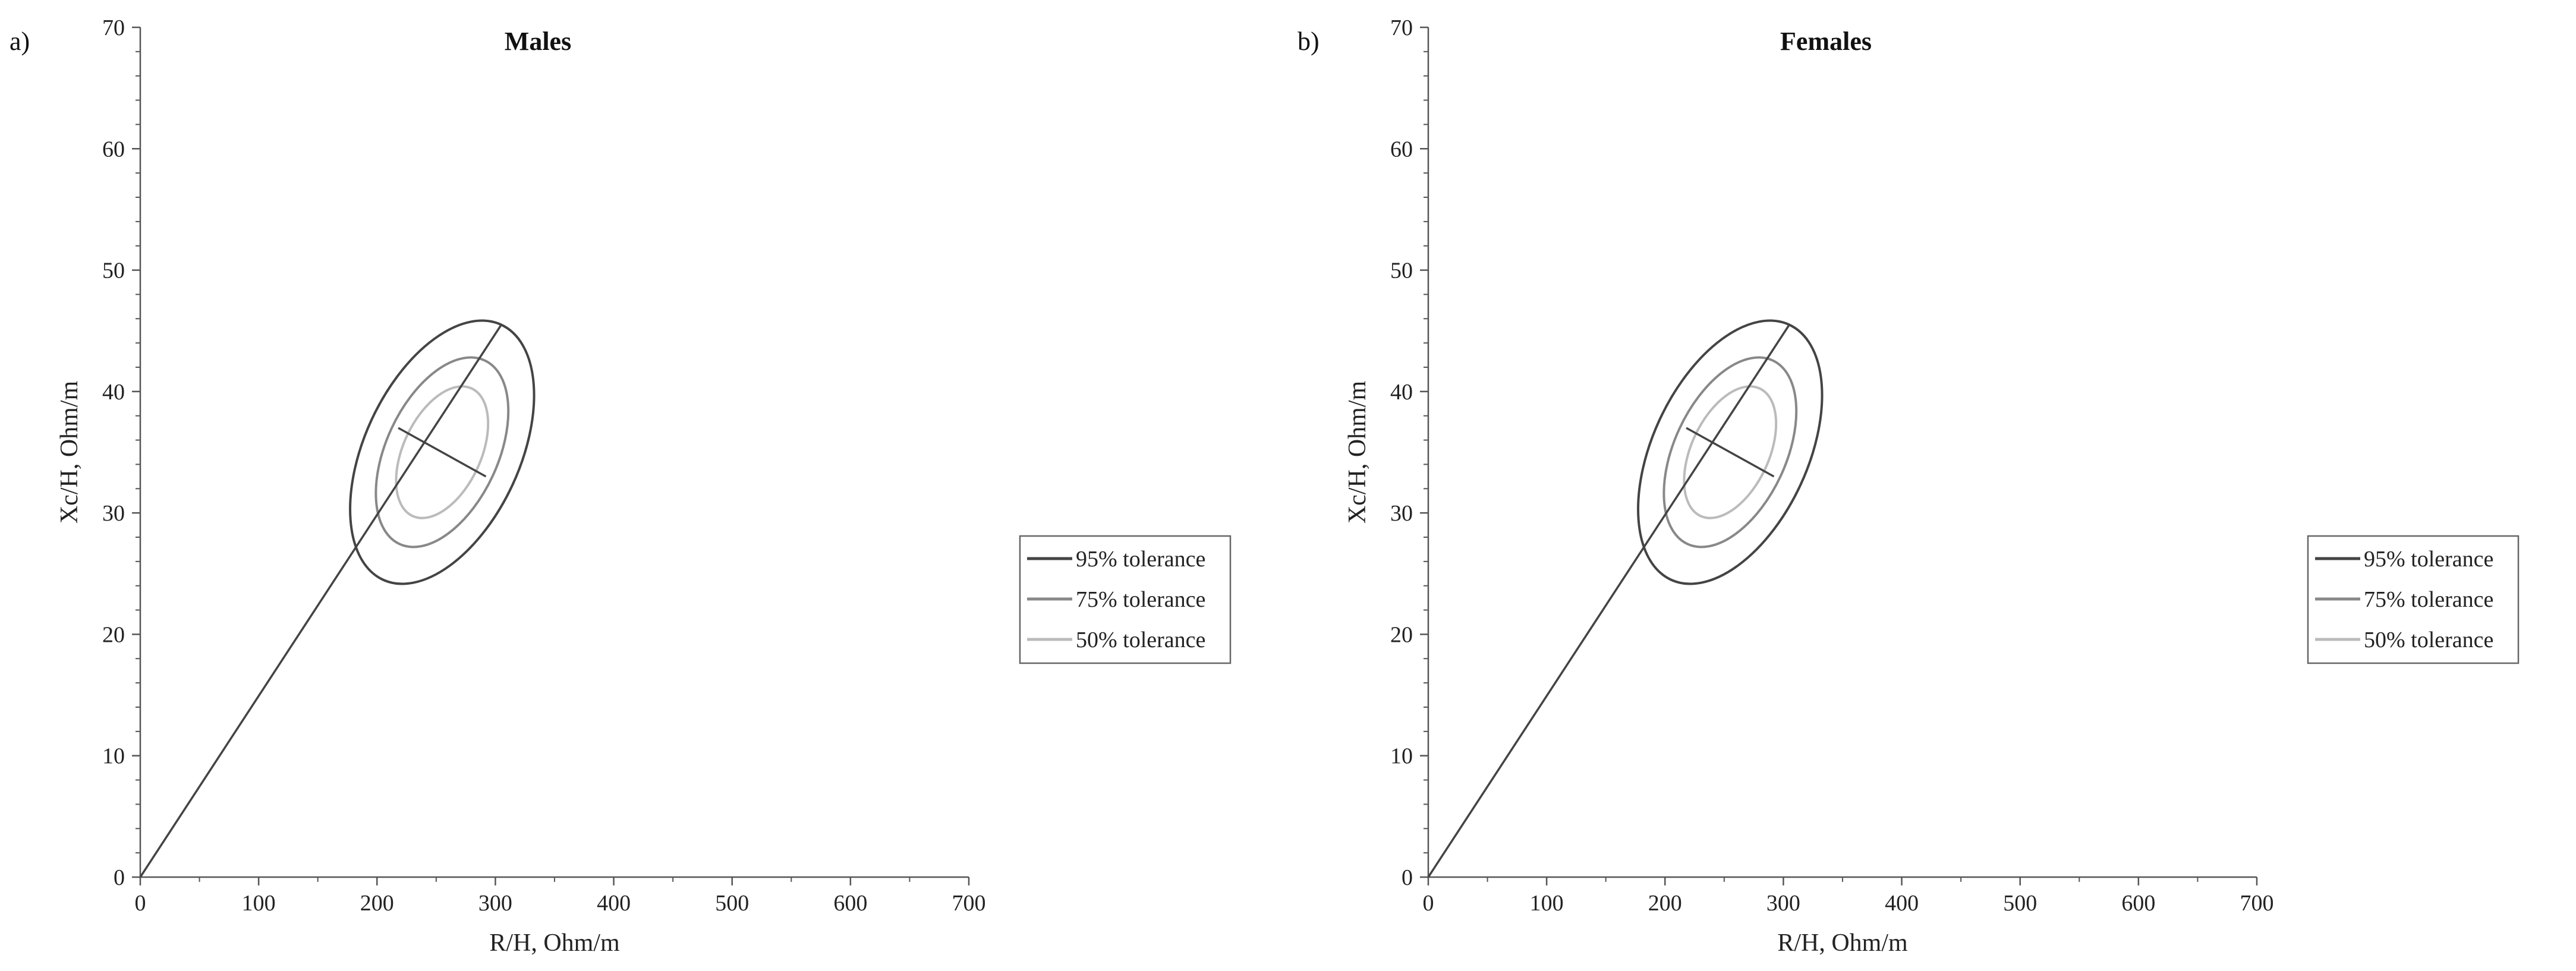  What do you see at coordinates (538, 41) in the screenshot?
I see `chart-title: Males` at bounding box center [538, 41].